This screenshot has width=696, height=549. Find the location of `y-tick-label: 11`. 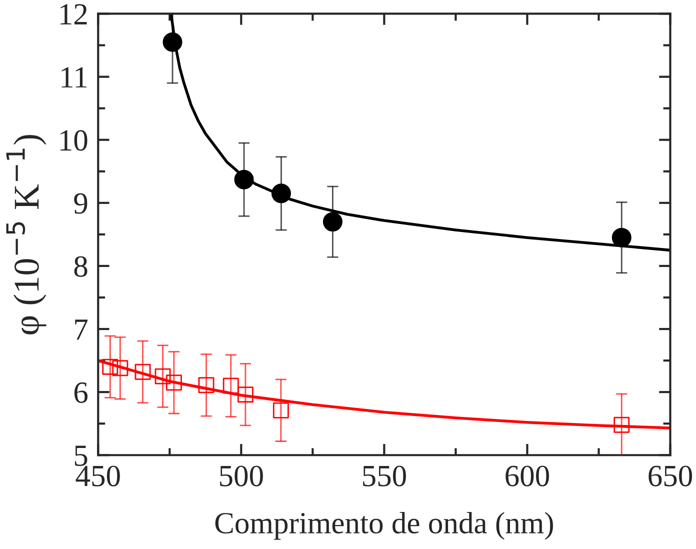

y-tick-label: 11 is located at coordinates (74, 77).